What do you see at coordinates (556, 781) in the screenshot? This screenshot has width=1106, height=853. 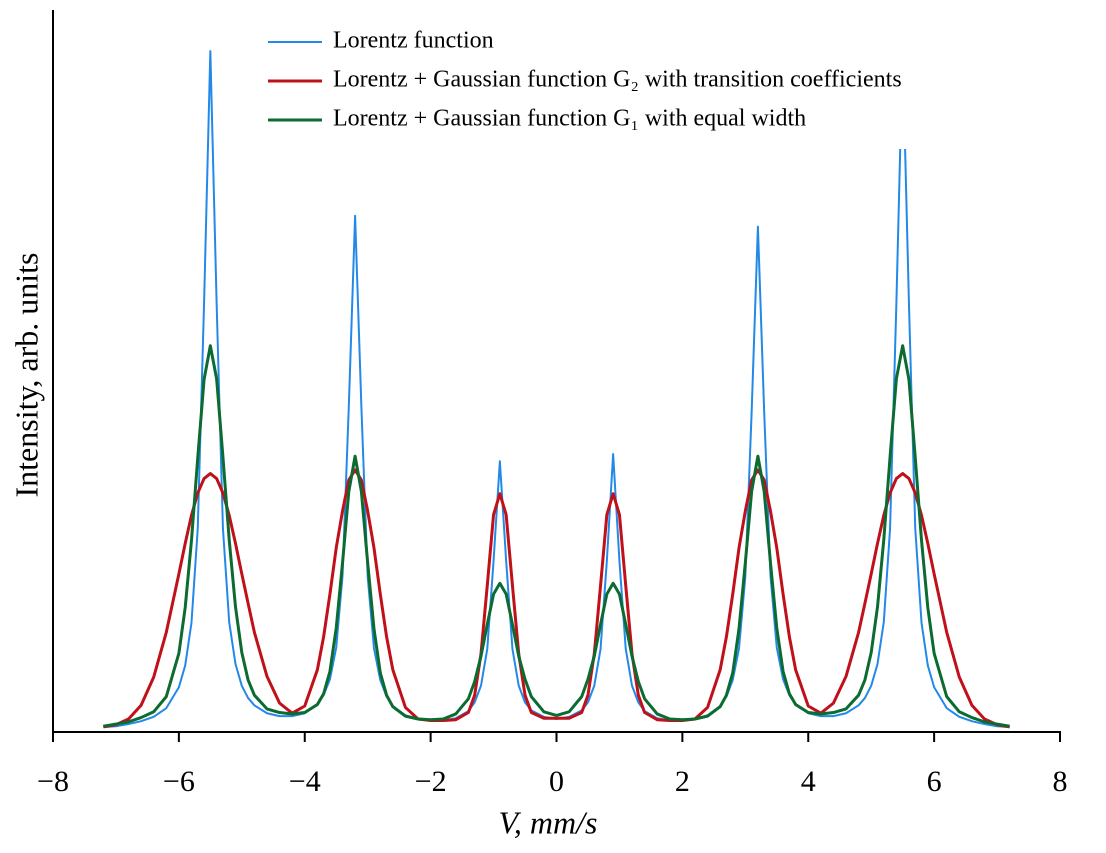 I see `x-tick-label: 0` at bounding box center [556, 781].